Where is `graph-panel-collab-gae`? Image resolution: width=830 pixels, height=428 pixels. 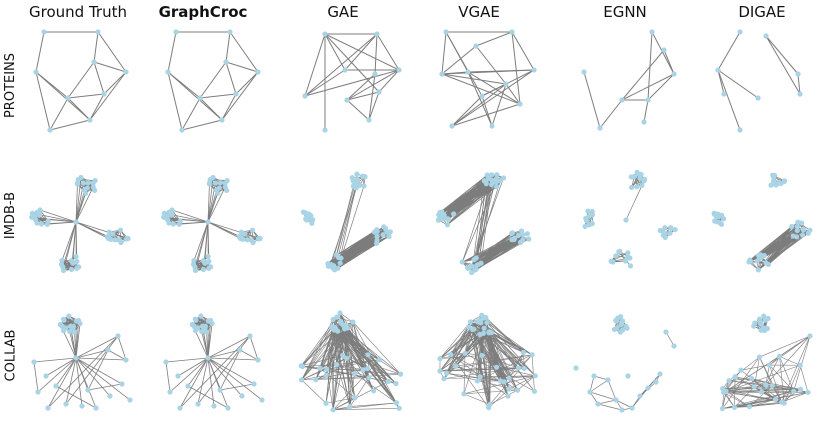
graph-panel-collab-gae is located at coordinates (351, 361).